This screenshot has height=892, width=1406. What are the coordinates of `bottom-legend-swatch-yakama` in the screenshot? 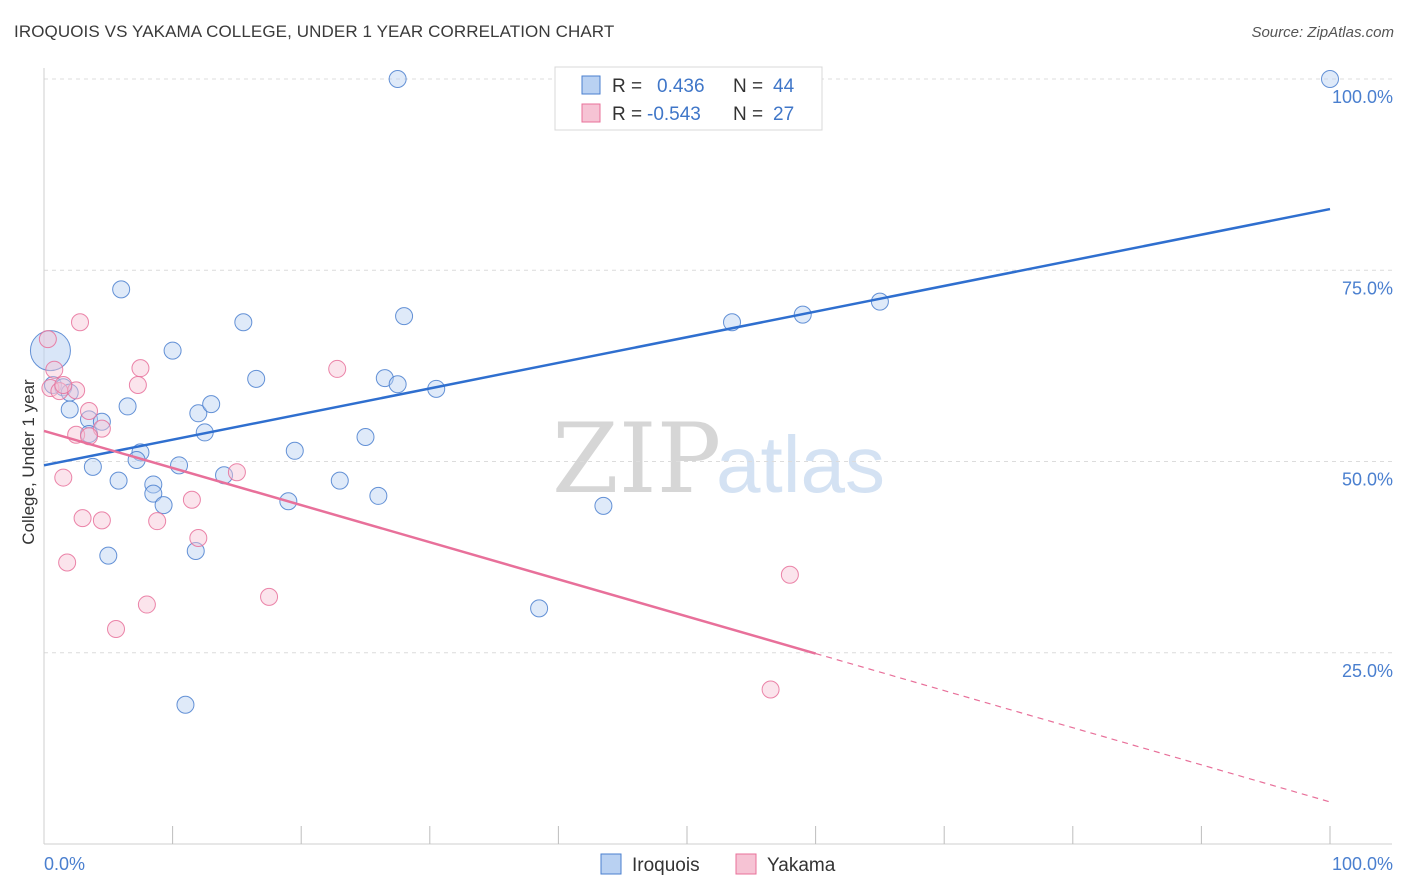 It's located at (746, 864).